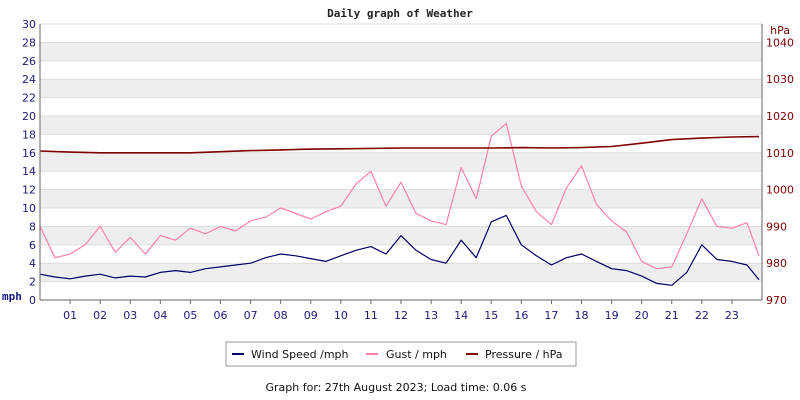 This screenshot has height=400, width=800. Describe the element at coordinates (130, 315) in the screenshot. I see `x-tick-label: 03` at that location.